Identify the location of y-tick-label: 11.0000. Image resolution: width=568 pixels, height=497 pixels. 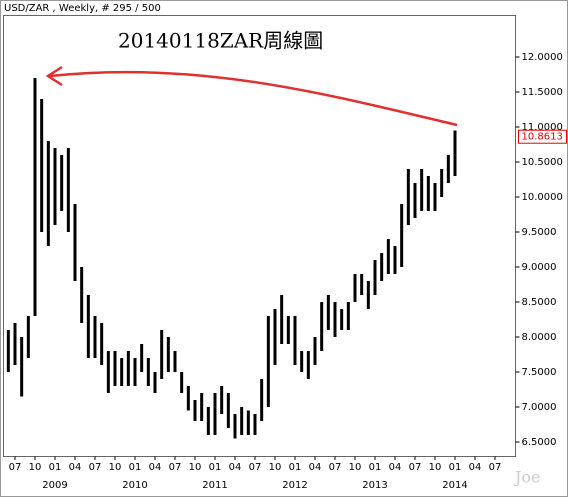
(542, 127).